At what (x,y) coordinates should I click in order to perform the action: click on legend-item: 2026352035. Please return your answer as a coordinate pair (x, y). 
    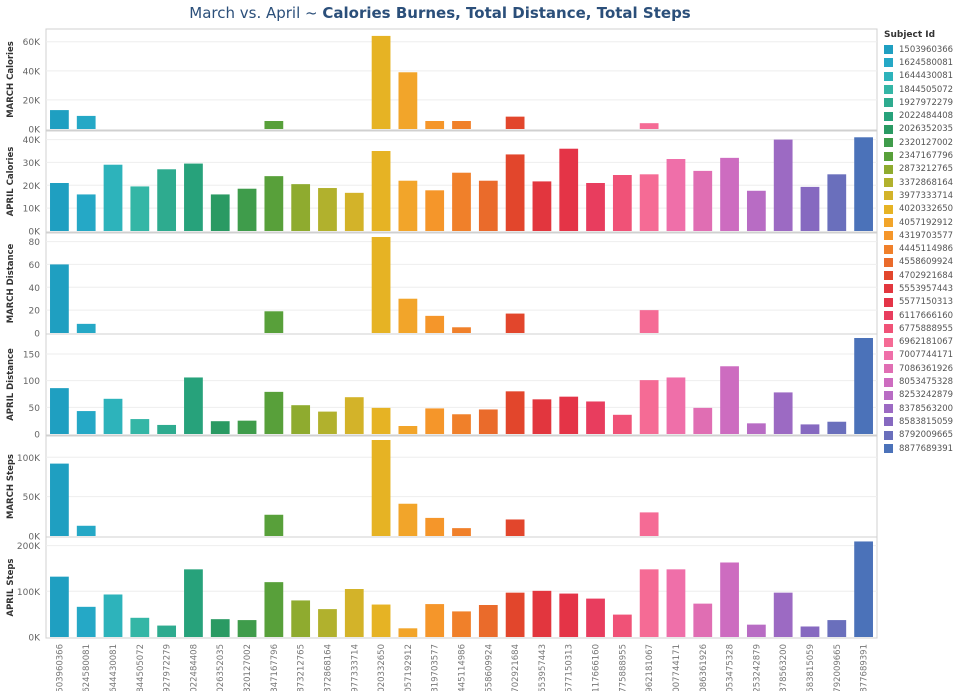
    Looking at the image, I should click on (931, 129).